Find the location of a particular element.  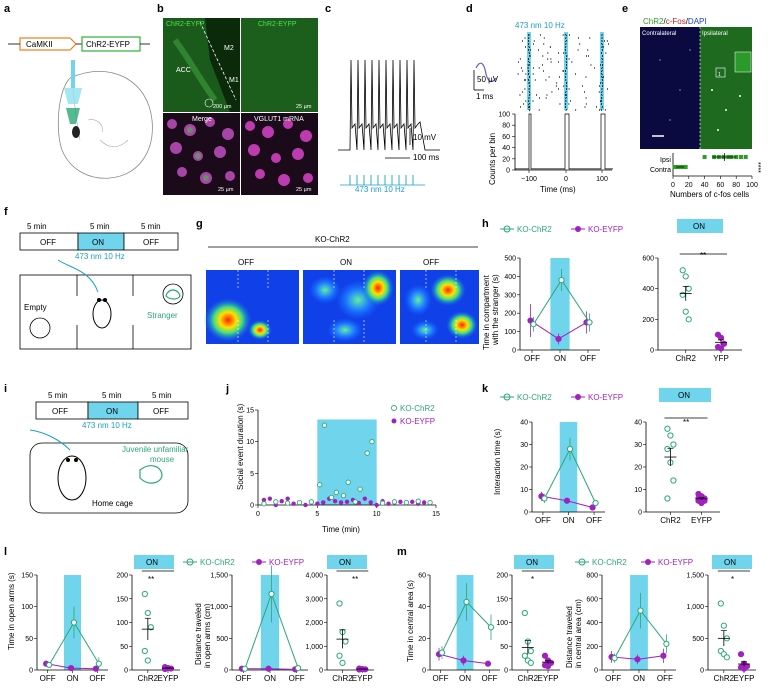

d-xlabel: Time (ms) is located at coordinates (558, 189).